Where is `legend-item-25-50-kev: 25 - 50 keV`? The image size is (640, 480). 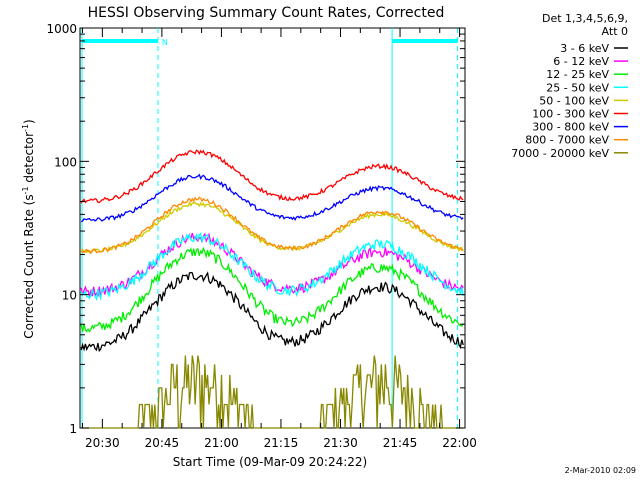
legend-item-25-50-kev: 25 - 50 keV is located at coordinates (587, 87).